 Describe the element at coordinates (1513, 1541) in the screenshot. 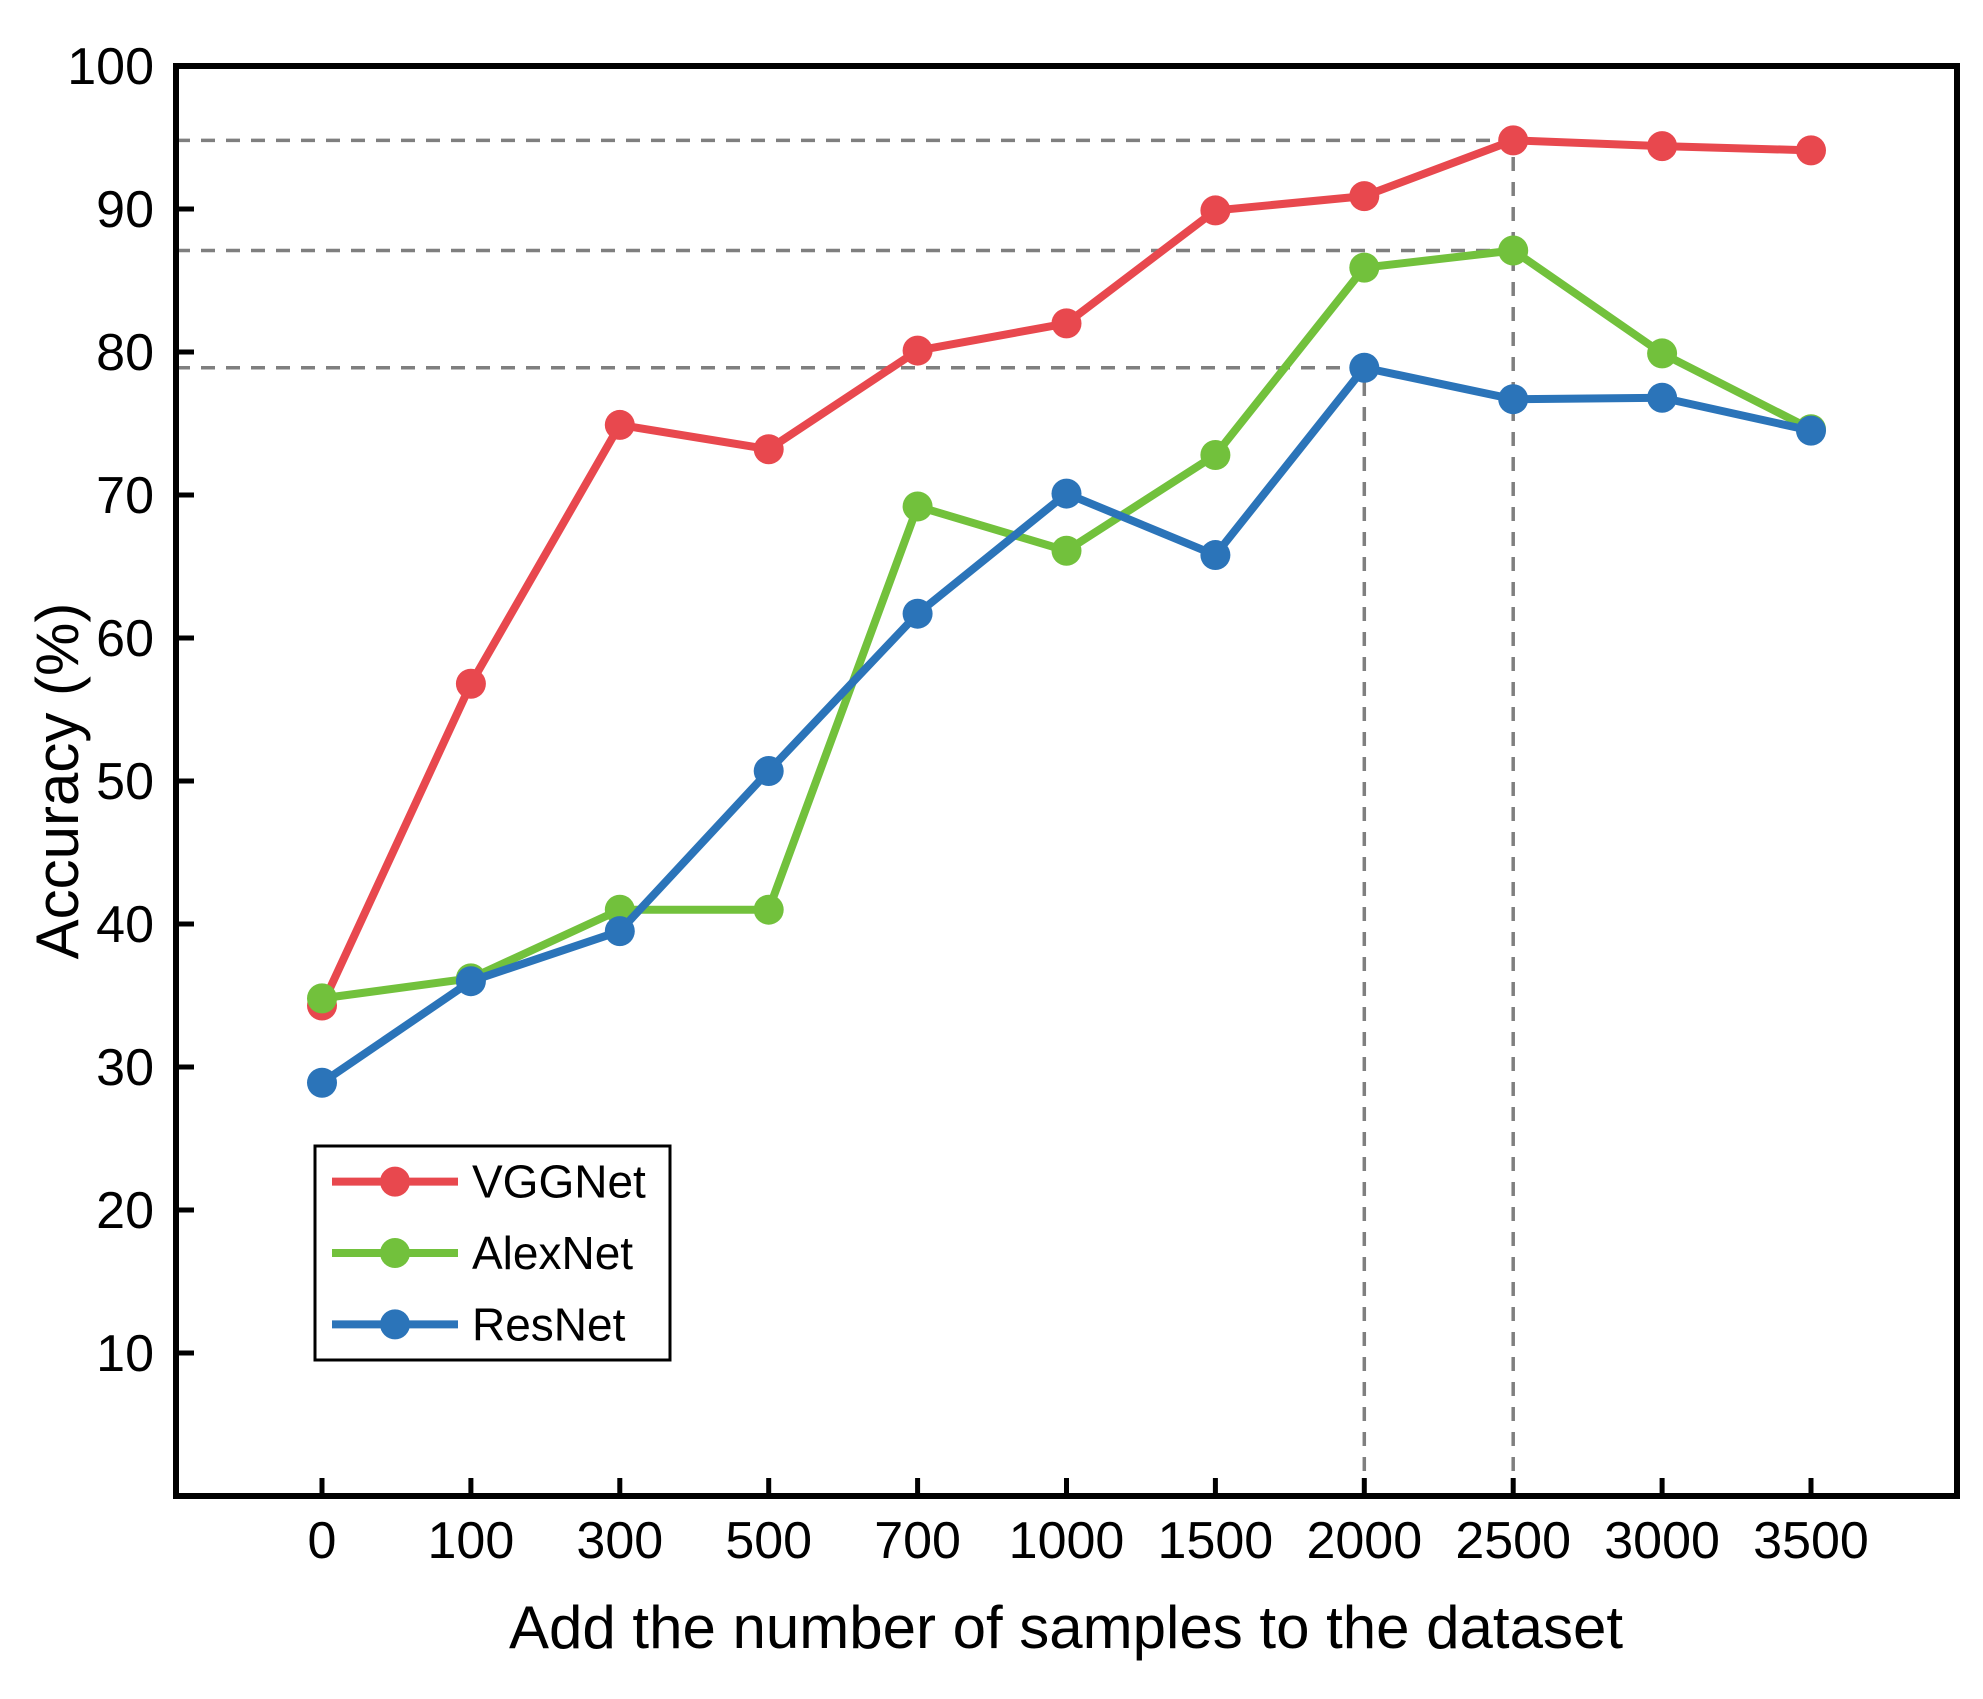

I see `x-tick-label: 2500` at that location.